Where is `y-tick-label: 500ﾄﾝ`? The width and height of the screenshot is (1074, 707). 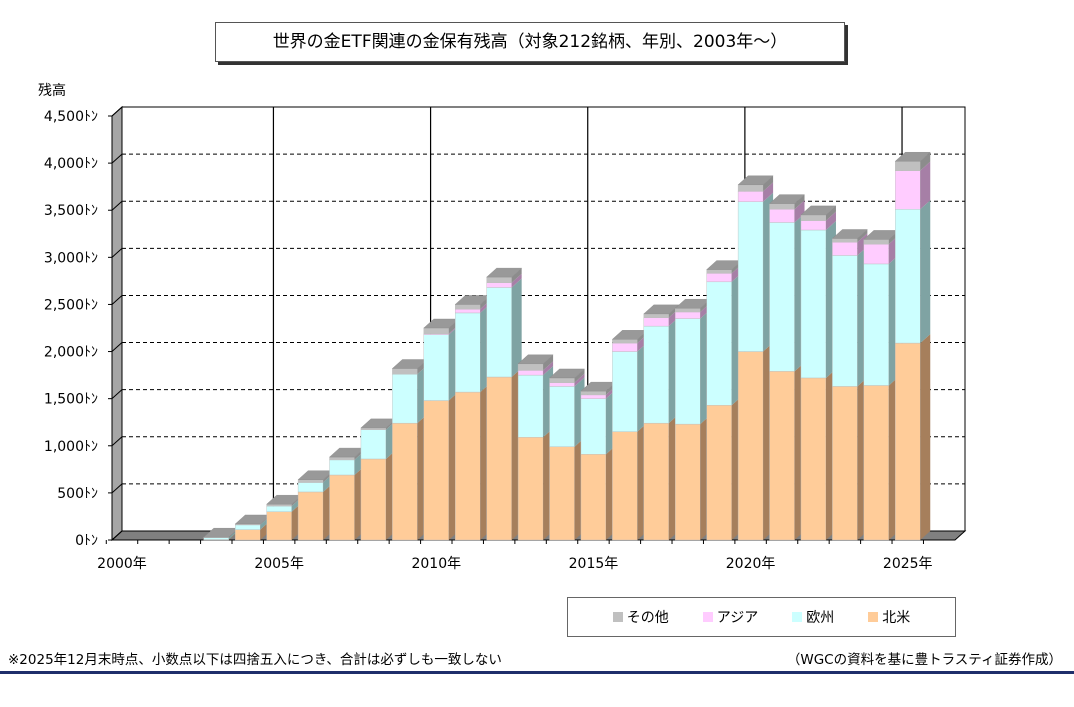
y-tick-label: 500ﾄﾝ is located at coordinates (77, 494).